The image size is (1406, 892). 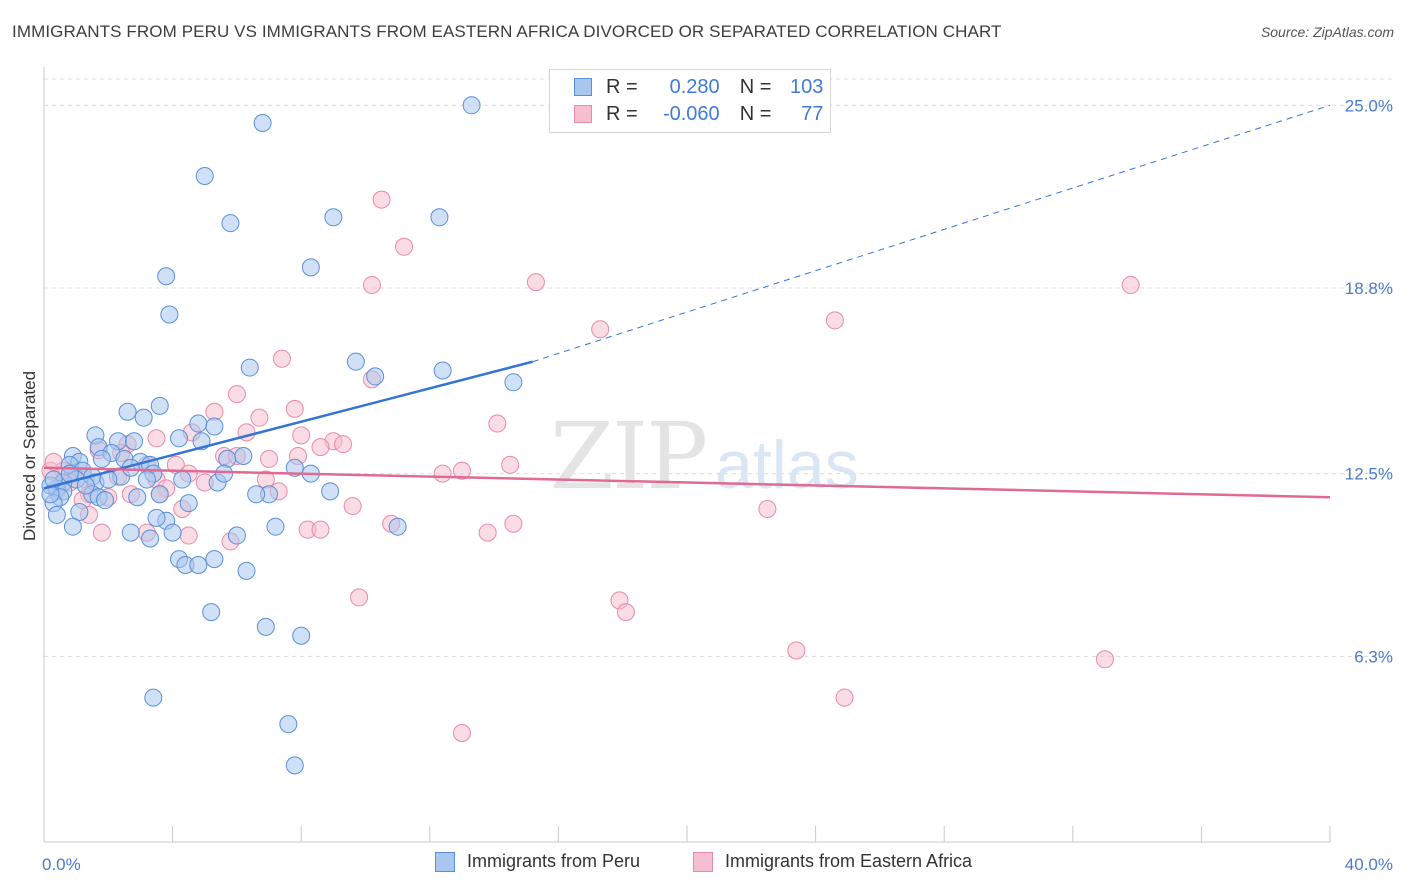 I want to click on bottom-legend-swatch-africa, so click(x=703, y=861).